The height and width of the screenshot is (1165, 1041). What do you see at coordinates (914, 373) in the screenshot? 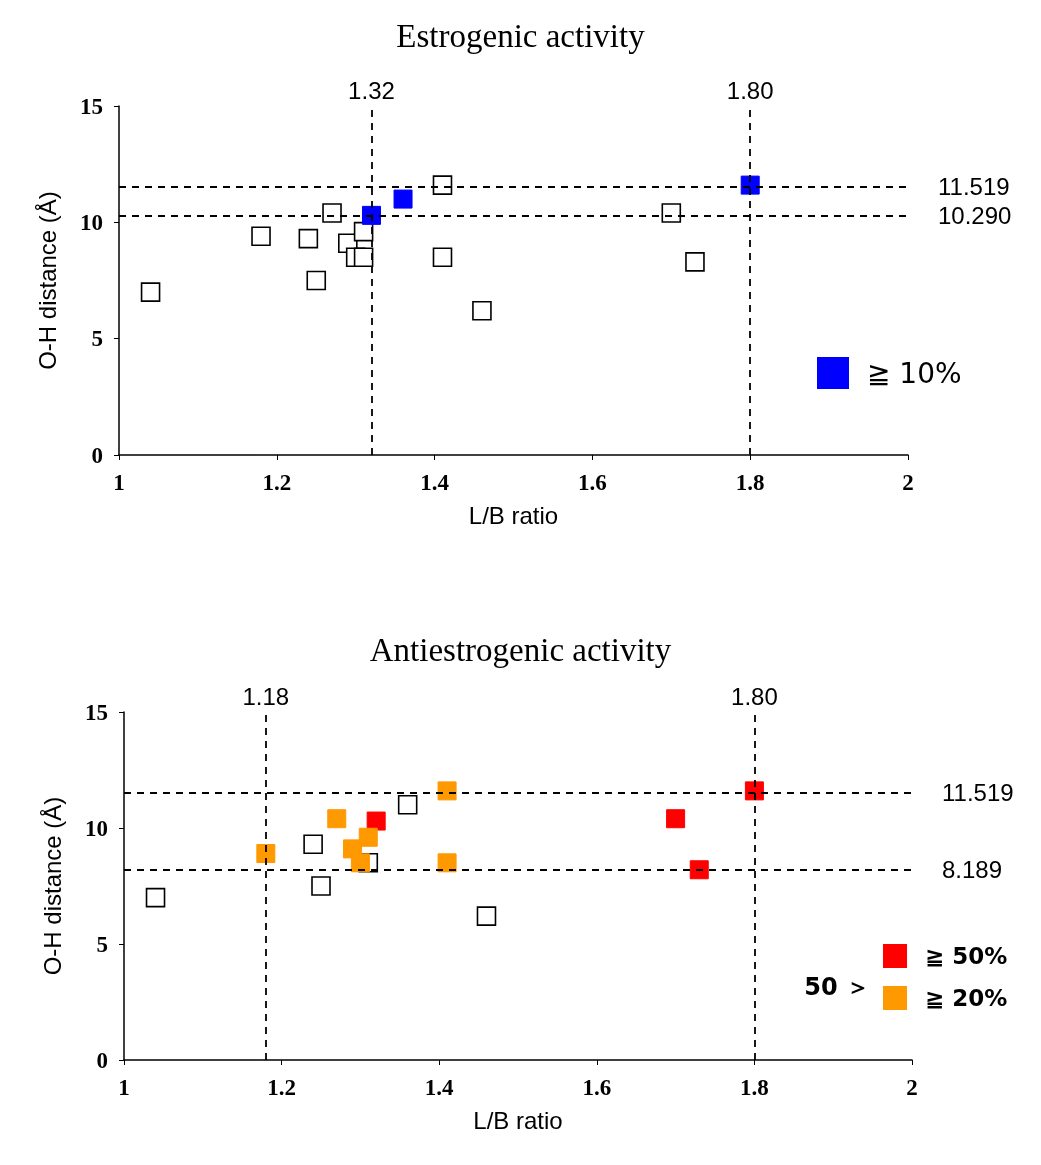
I see `legend-label: ≧ 10%` at bounding box center [914, 373].